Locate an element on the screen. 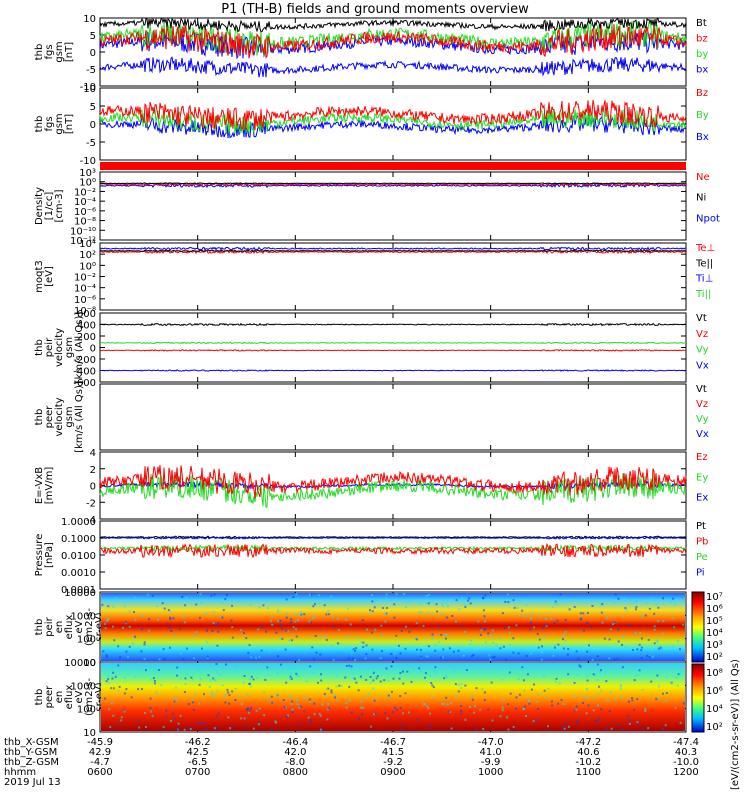 The width and height of the screenshot is (750, 800). panel-fgs: thb fgs gsm [nT] 10 5 0 -5 -10 Bt bz by bx is located at coordinates (371, 53).